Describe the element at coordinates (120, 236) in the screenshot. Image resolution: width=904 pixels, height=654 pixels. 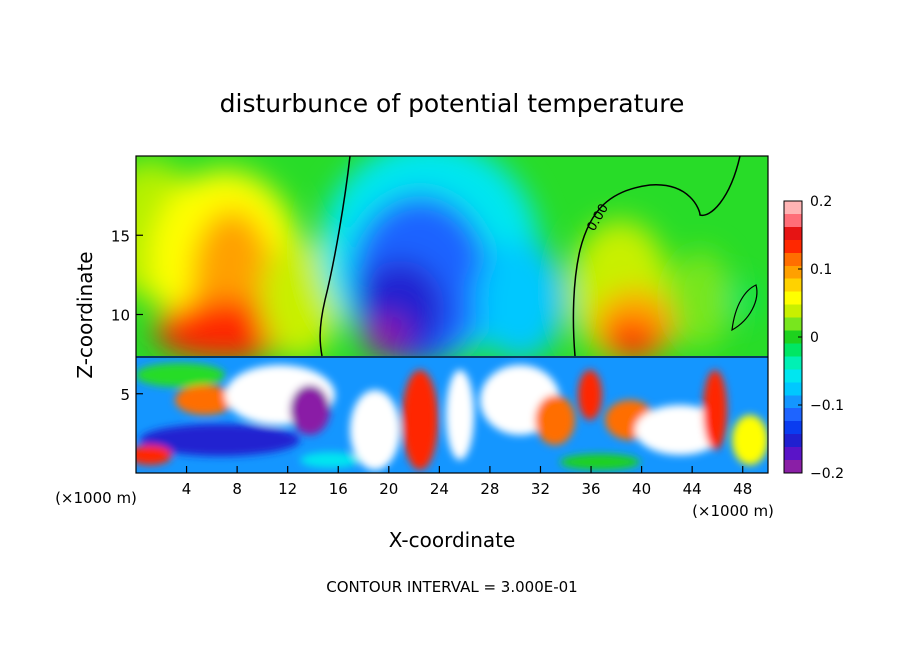
I see `y-tick-label: 15` at that location.